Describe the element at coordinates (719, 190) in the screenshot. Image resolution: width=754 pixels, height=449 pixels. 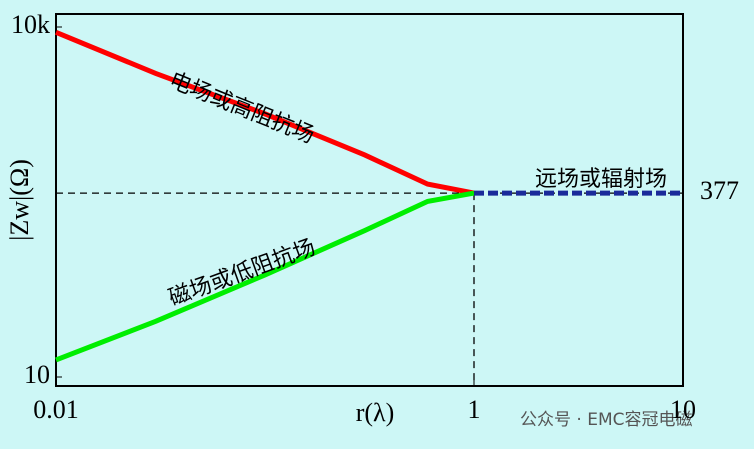
I see `reference-label: 377` at that location.